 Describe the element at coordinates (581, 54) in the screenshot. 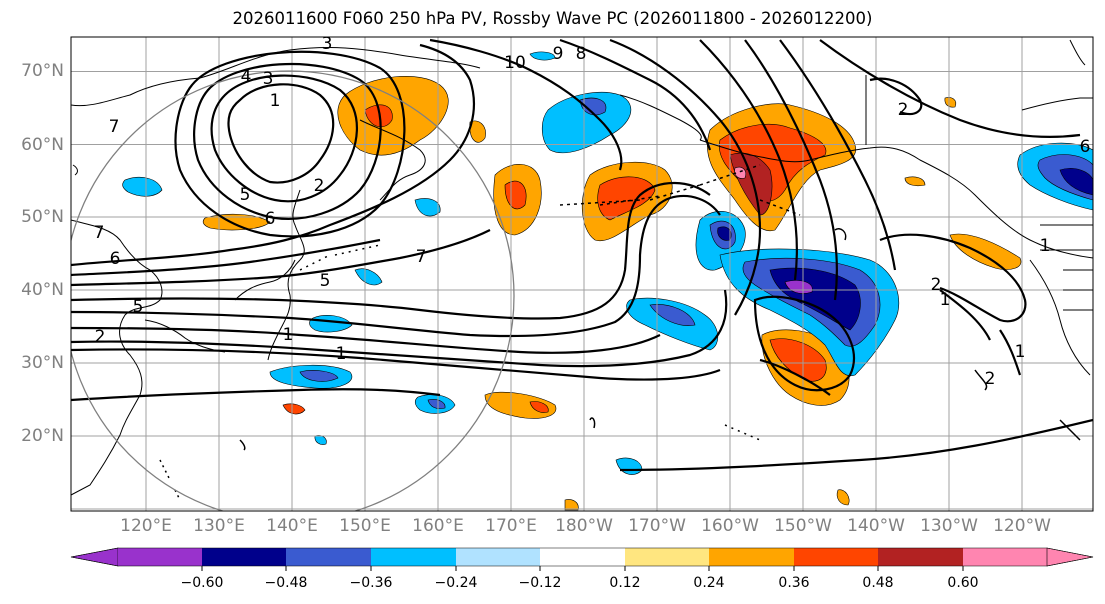

I see `contour-label: 8` at that location.